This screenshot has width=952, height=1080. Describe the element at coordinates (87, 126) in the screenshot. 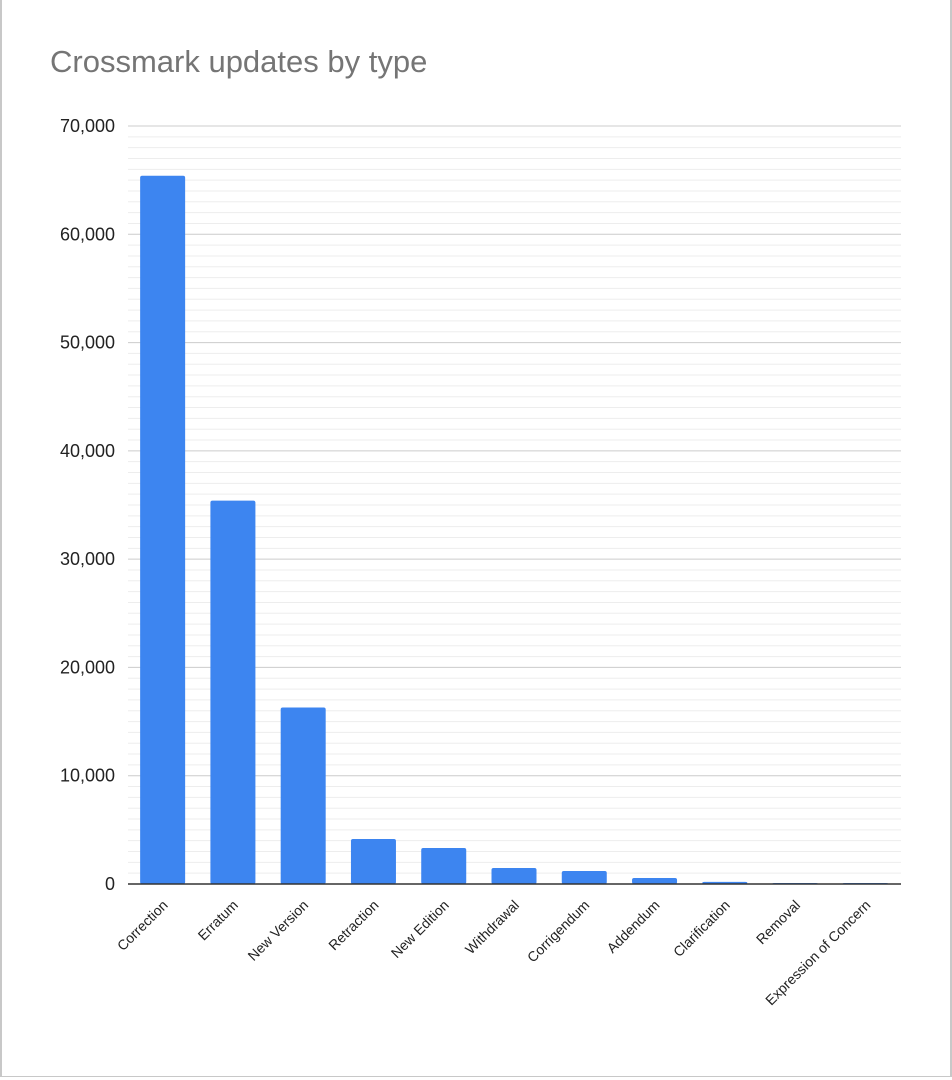

I see `y-tick-label: 70,000` at that location.